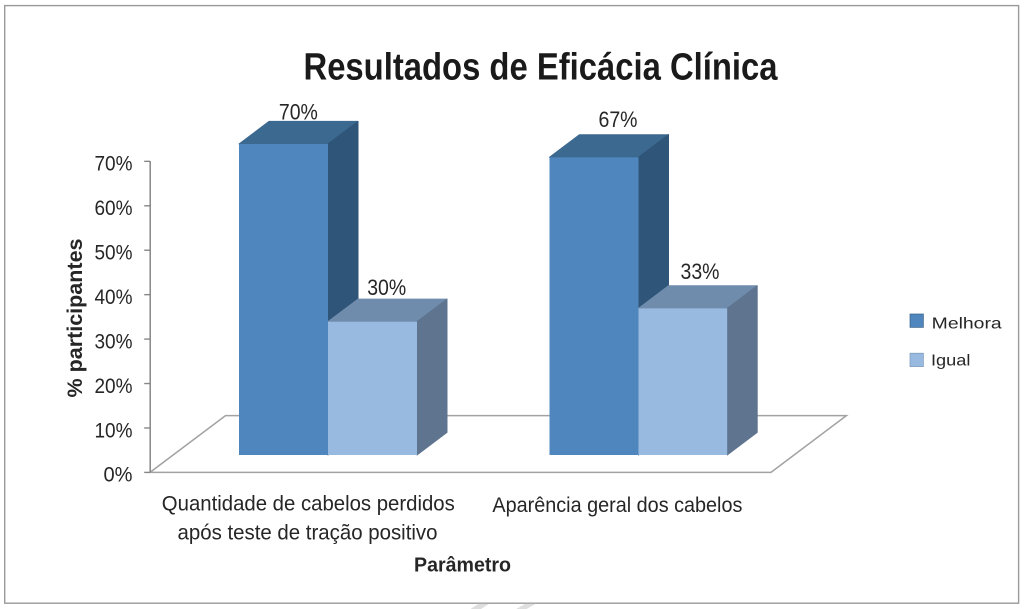 This screenshot has height=609, width=1024. What do you see at coordinates (114, 208) in the screenshot?
I see `svg-text: 60%` at bounding box center [114, 208].